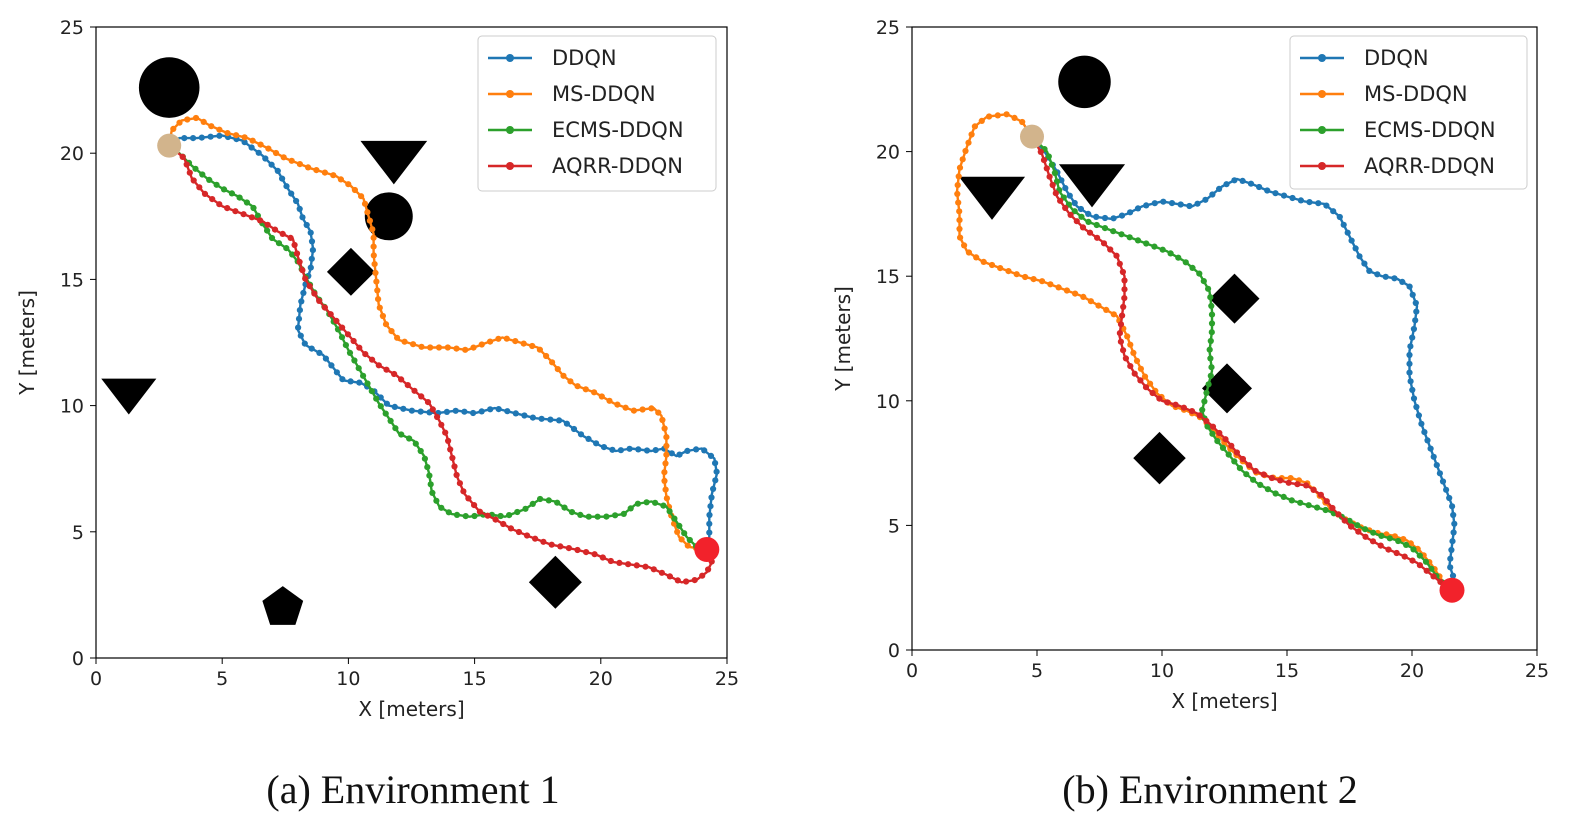 The width and height of the screenshot is (1572, 820). Describe the element at coordinates (727, 679) in the screenshot. I see `x-tick-label: 25` at that location.